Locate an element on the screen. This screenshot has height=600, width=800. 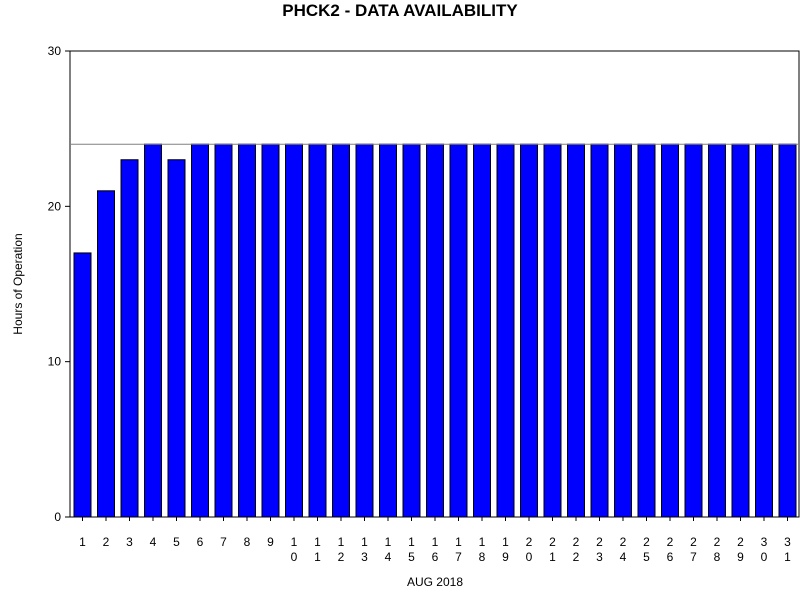
x-axis-label: AUG 2018 is located at coordinates (435, 582).